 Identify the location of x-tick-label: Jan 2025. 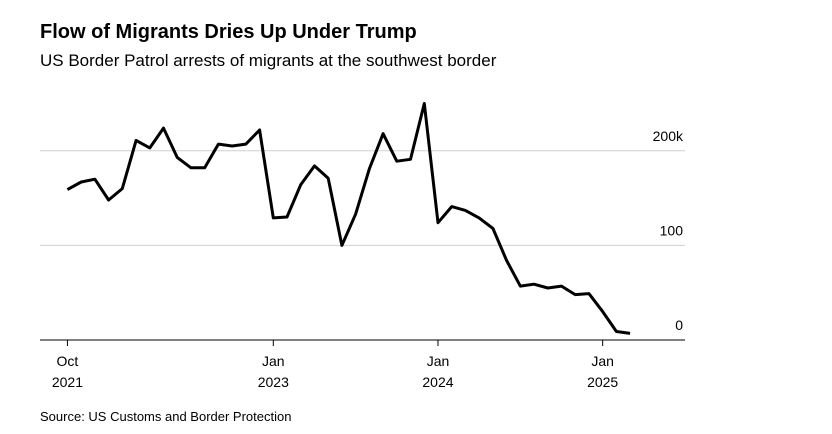
(602, 371).